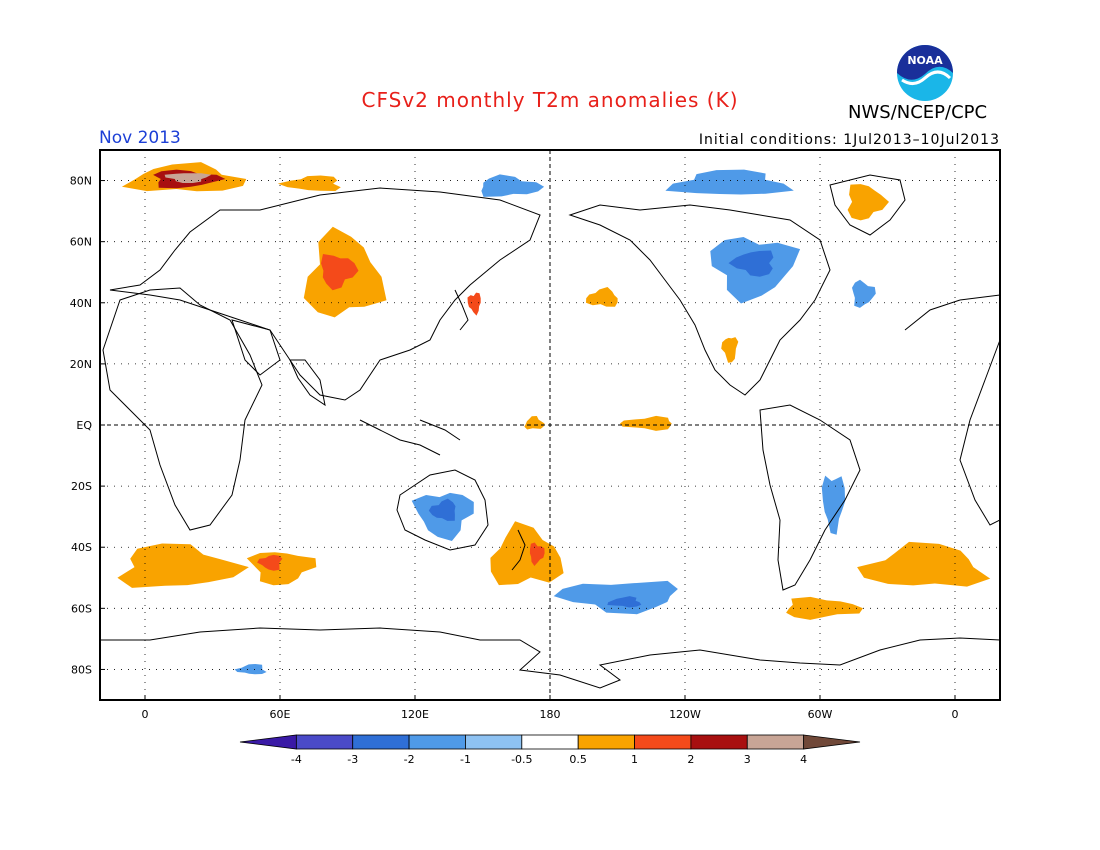 The image size is (1100, 850). What do you see at coordinates (747, 759) in the screenshot?
I see `colorbar-label: 3` at bounding box center [747, 759].